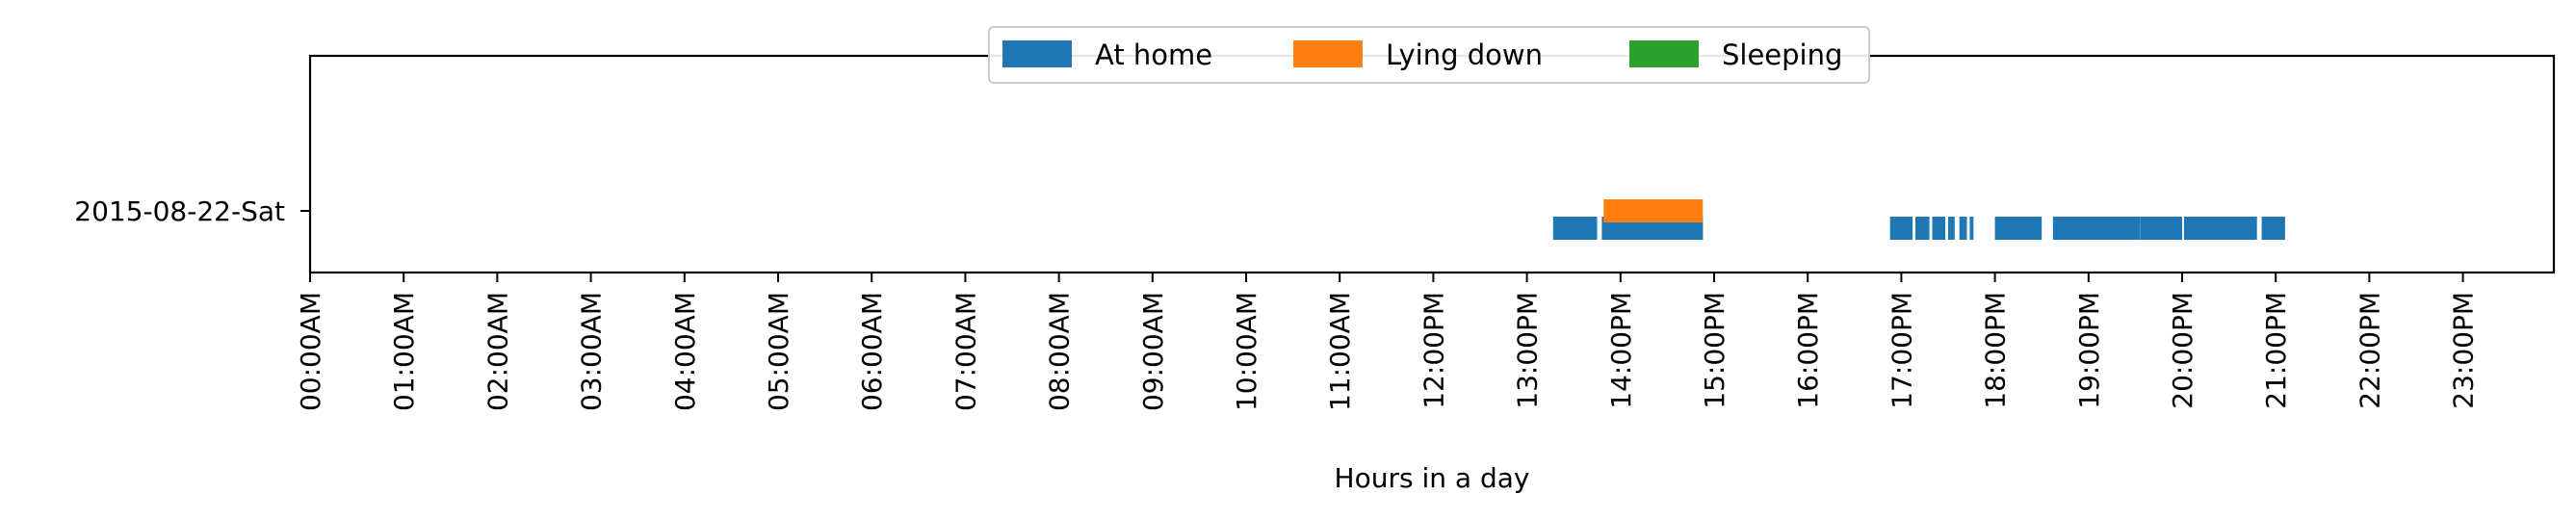 The width and height of the screenshot is (2576, 520). Describe the element at coordinates (310, 351) in the screenshot. I see `x-tick-label: 00:00AM` at that location.